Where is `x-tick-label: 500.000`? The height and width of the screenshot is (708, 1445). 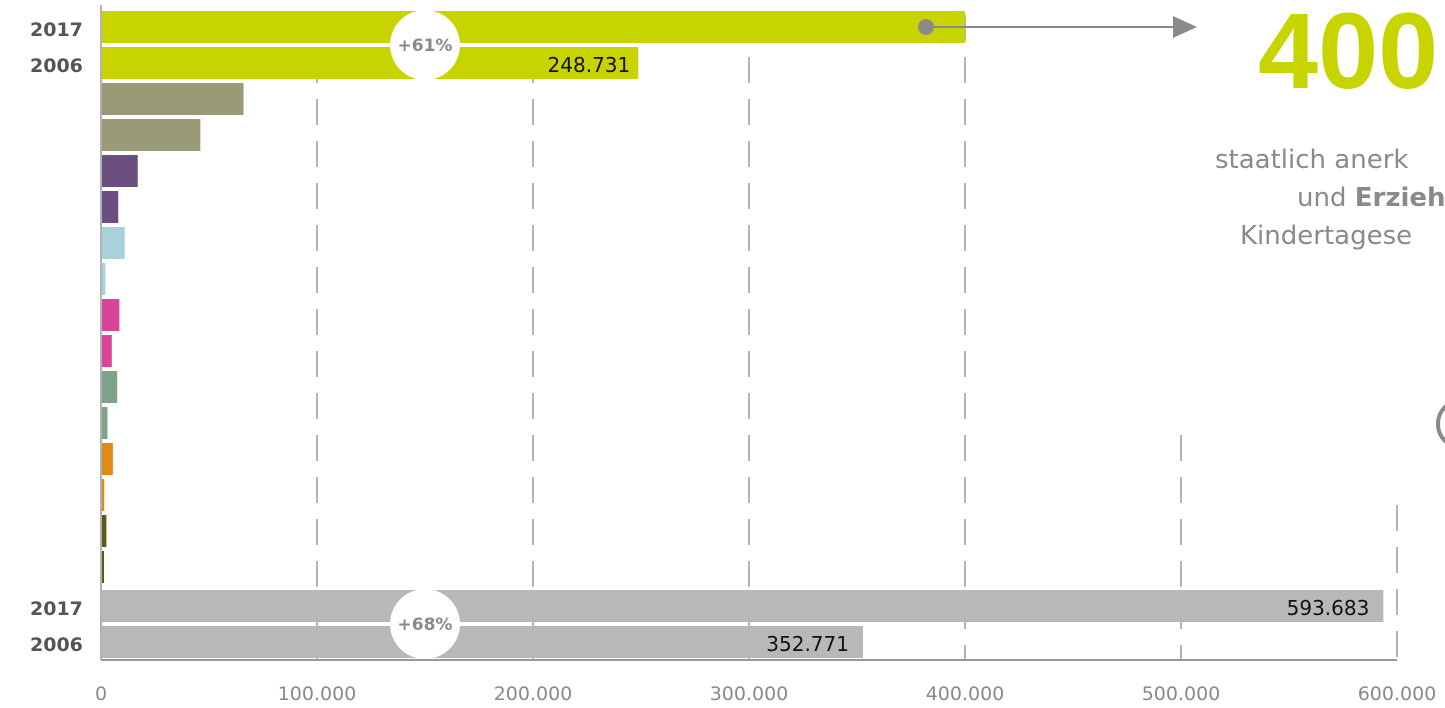
x-tick-label: 500.000 is located at coordinates (1181, 694).